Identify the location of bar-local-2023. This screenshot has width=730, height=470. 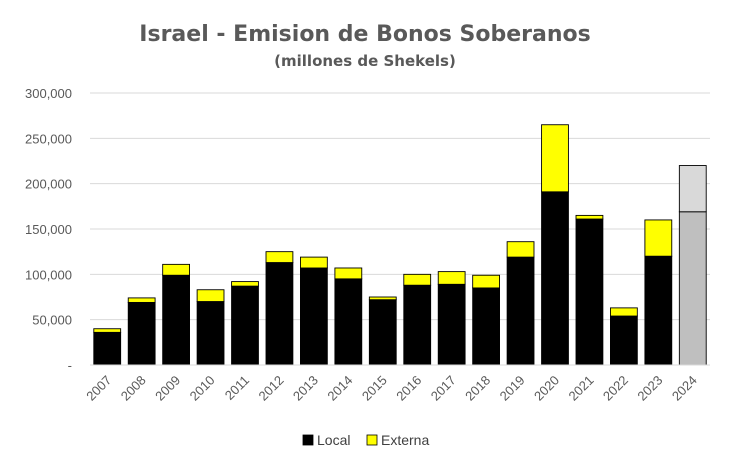
(658, 310).